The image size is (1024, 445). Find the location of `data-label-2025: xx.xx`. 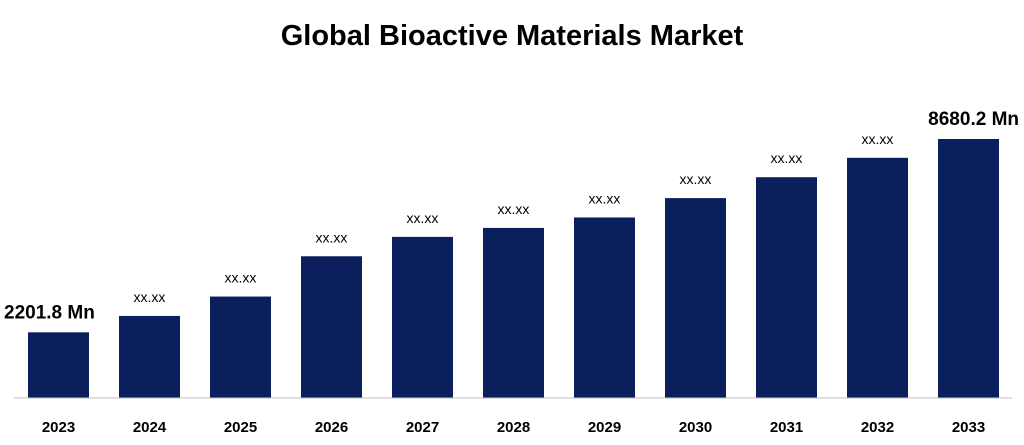

data-label-2025: xx.xx is located at coordinates (241, 278).